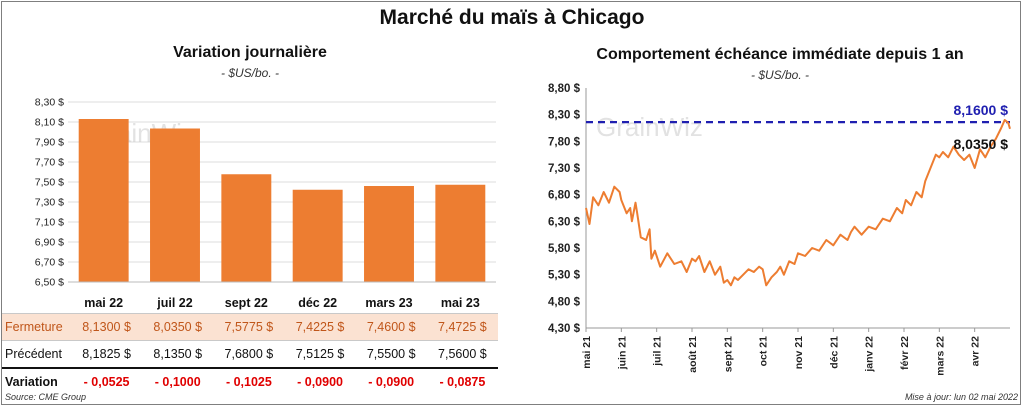  What do you see at coordinates (49, 123) in the screenshot?
I see `y-tick-label: 8,10 $` at bounding box center [49, 123].